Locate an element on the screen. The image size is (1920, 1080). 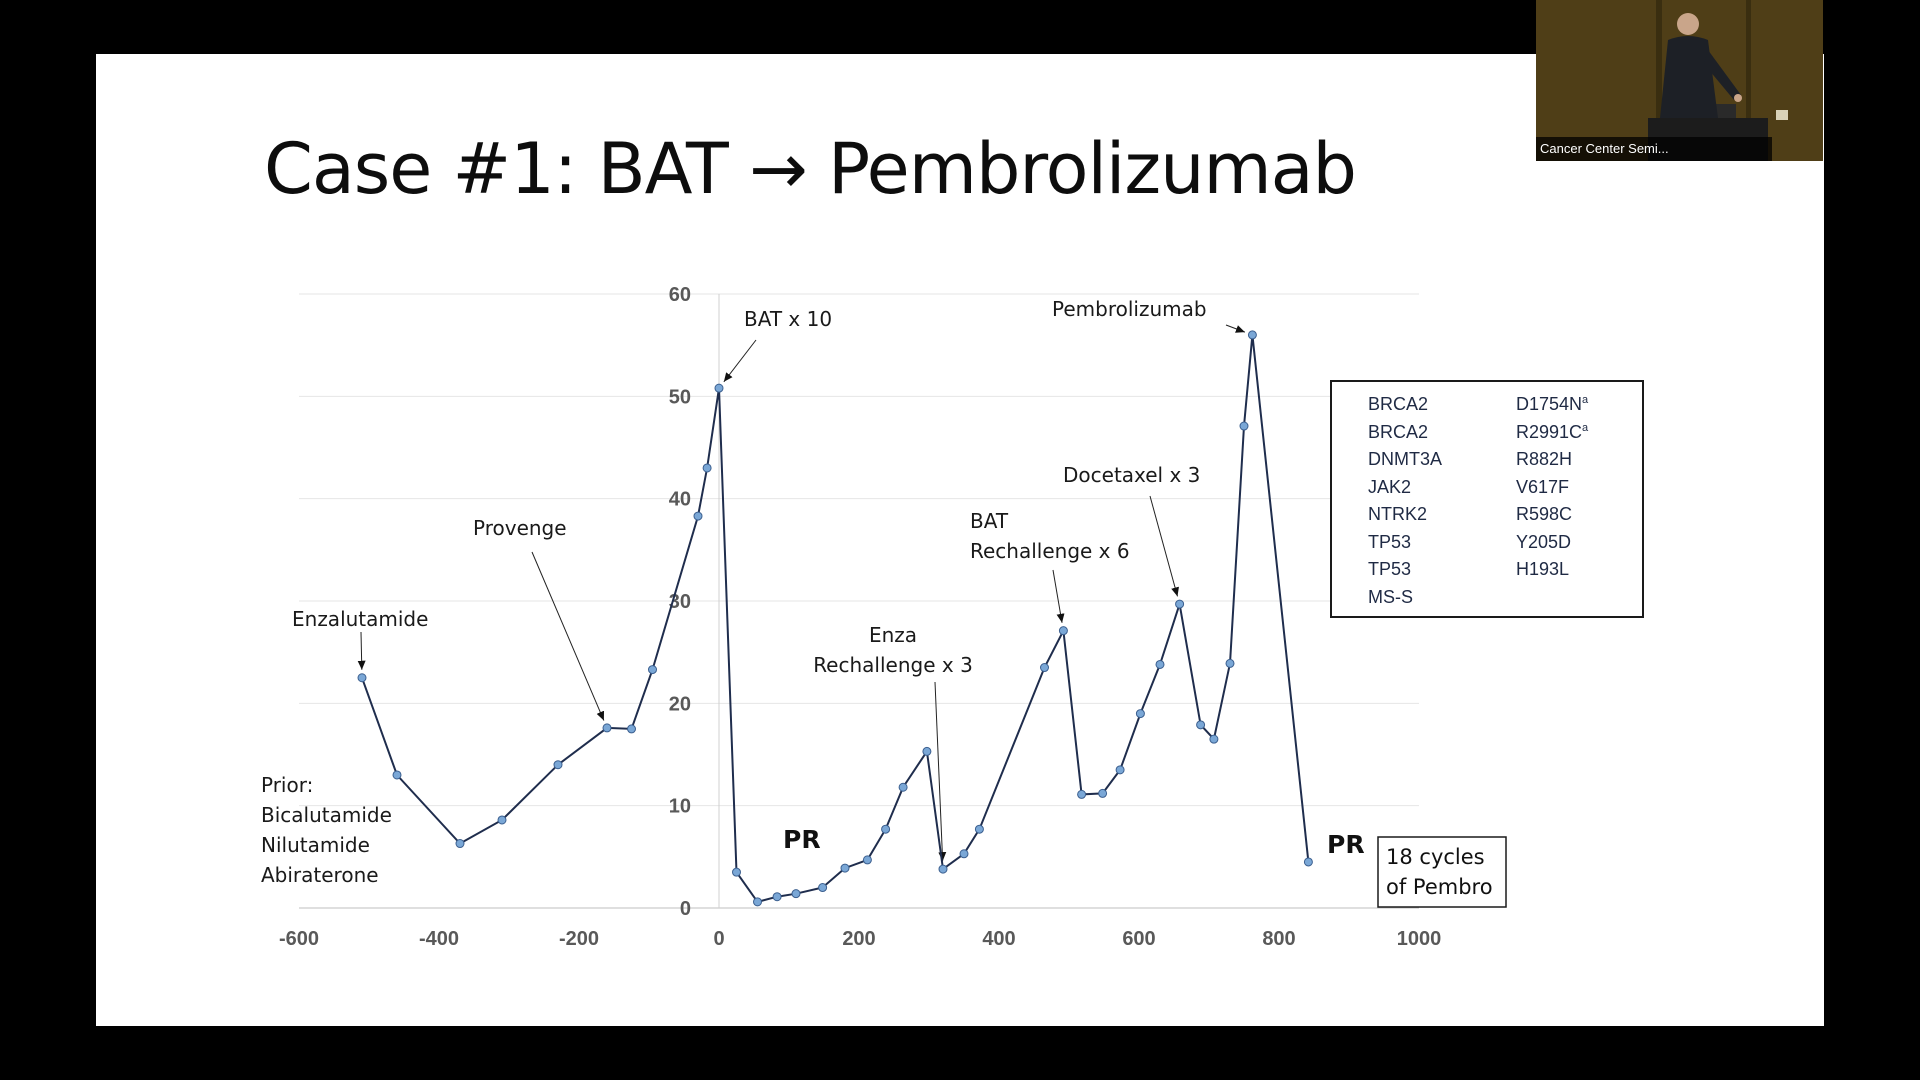
annotation-docetaxel: Docetaxel x 3 is located at coordinates (1131, 475).